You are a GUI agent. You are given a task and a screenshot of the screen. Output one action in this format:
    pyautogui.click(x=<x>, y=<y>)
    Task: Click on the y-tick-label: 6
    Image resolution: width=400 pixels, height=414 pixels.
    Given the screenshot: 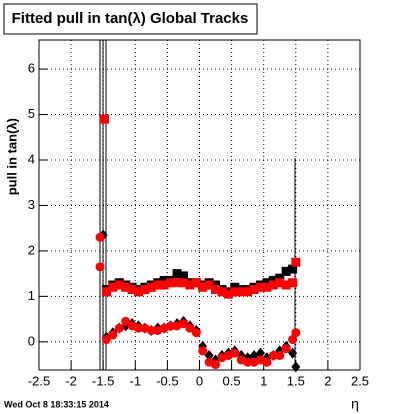 What is the action you would take?
    pyautogui.click(x=31, y=68)
    